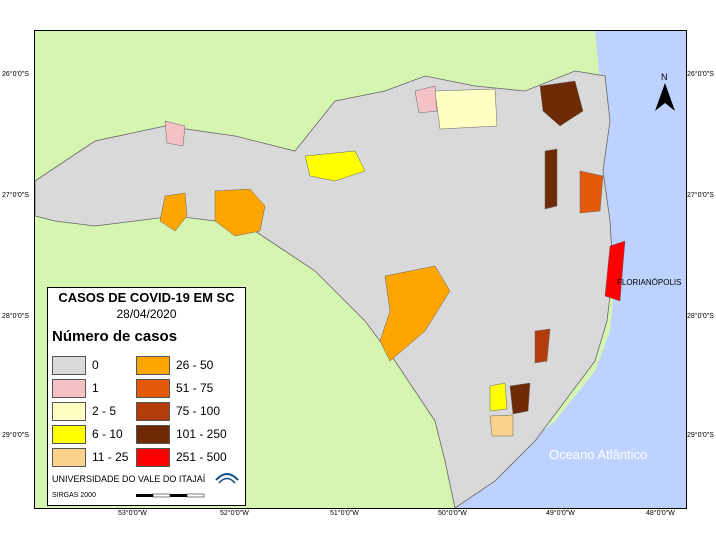  I want to click on municipality-oeste-orange, so click(173, 212).